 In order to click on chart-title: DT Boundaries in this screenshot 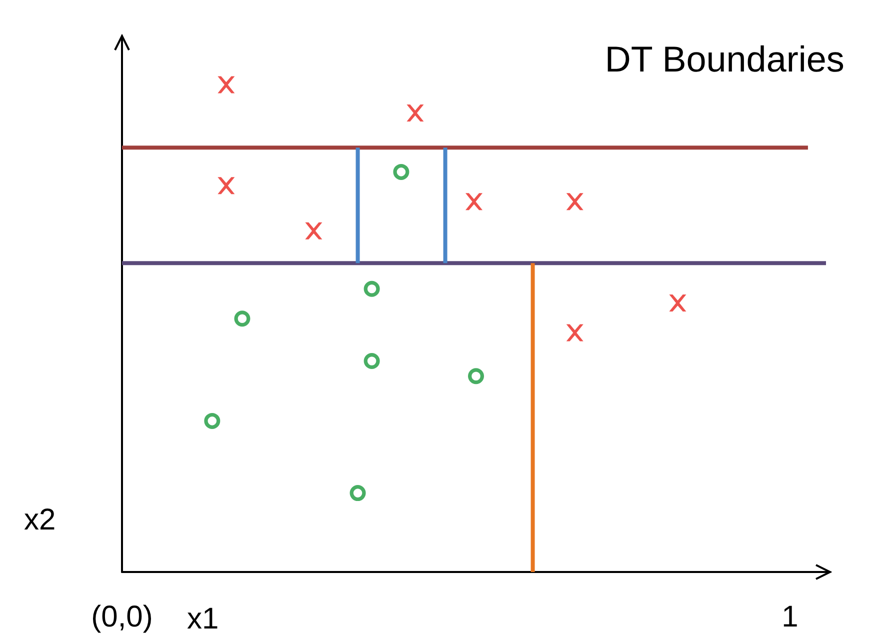, I will do `click(724, 59)`.